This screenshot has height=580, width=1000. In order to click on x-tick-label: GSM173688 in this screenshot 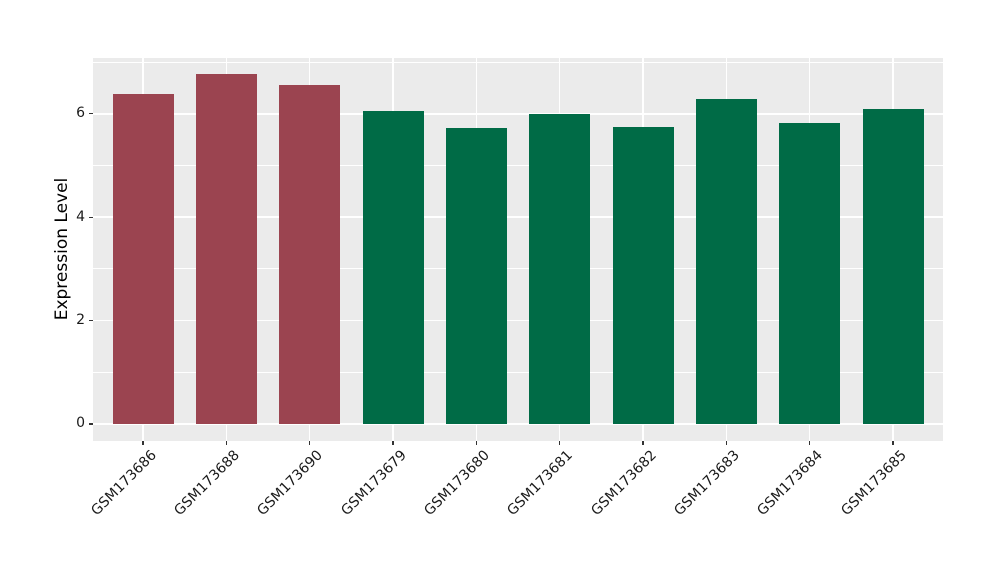, I will do `click(207, 483)`.